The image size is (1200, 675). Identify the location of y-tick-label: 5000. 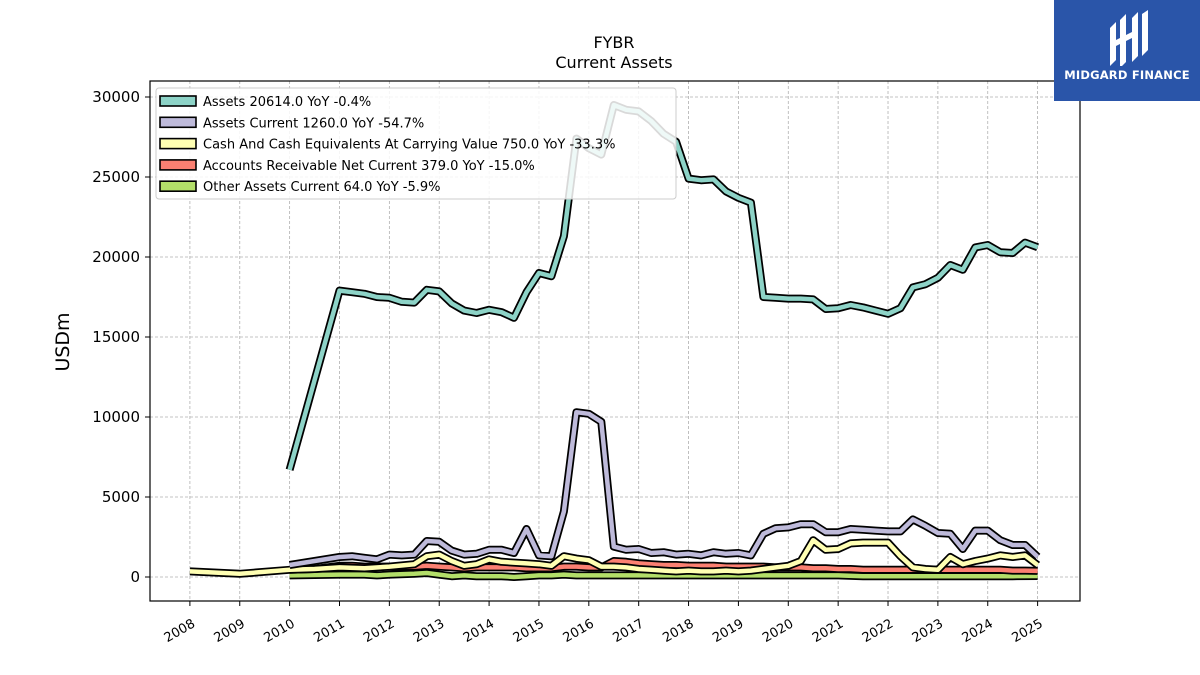
(121, 497).